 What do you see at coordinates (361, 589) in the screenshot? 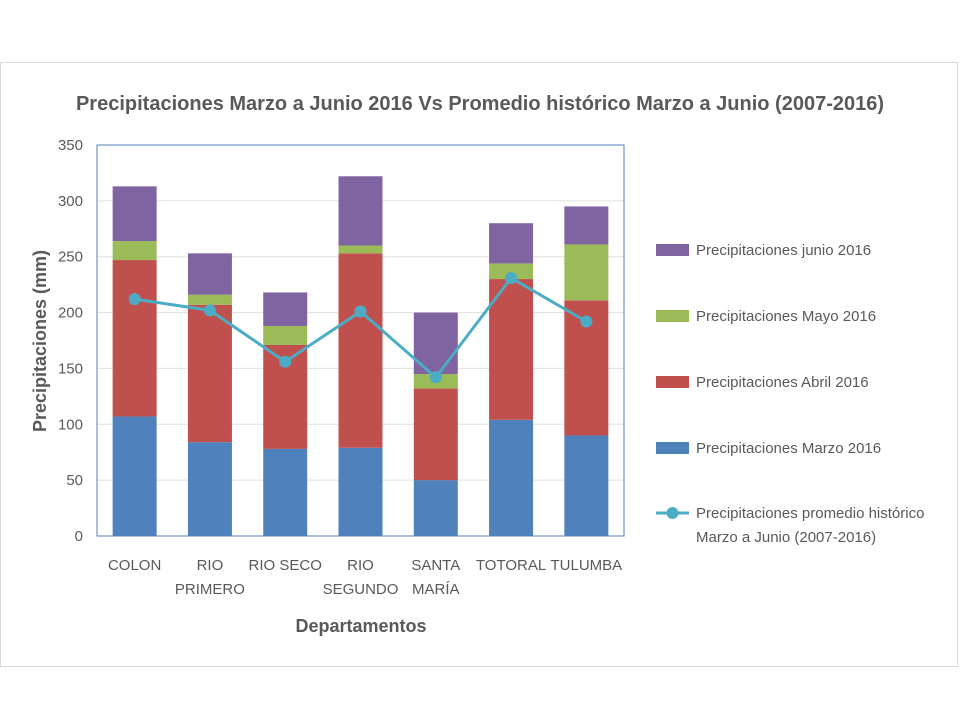
I see `x-category-label: SEGUNDO` at bounding box center [361, 589].